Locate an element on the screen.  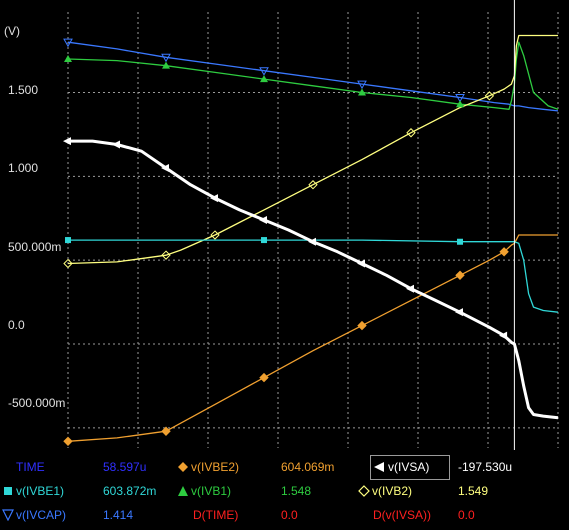
y-unit-label: (V) is located at coordinates (12, 31).